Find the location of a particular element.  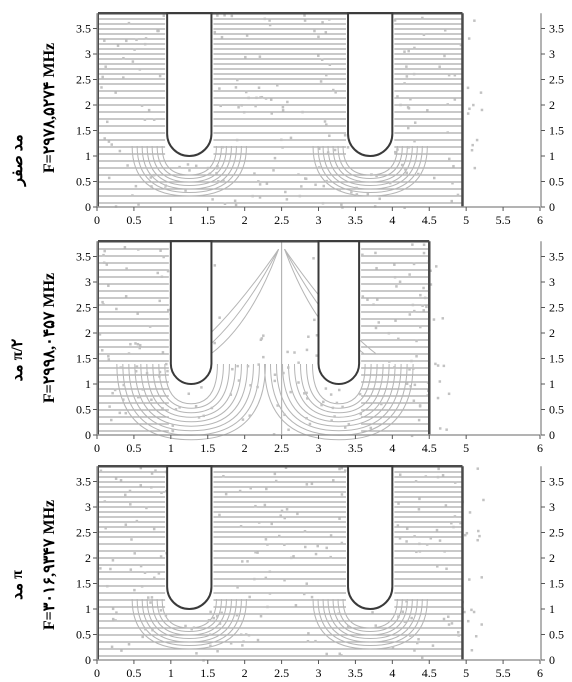

y-tick-label-left: 1 is located at coordinates (88, 609).